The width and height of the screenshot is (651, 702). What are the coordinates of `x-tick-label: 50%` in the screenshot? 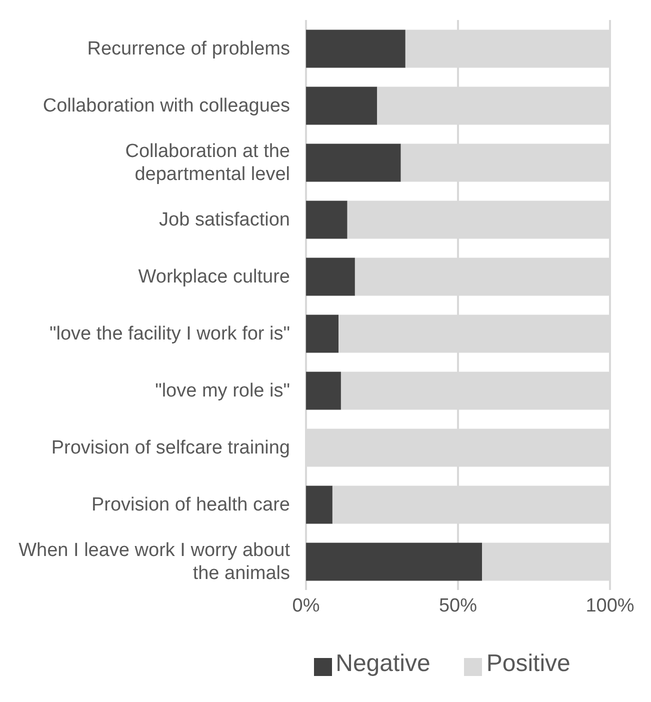 It's located at (458, 605).